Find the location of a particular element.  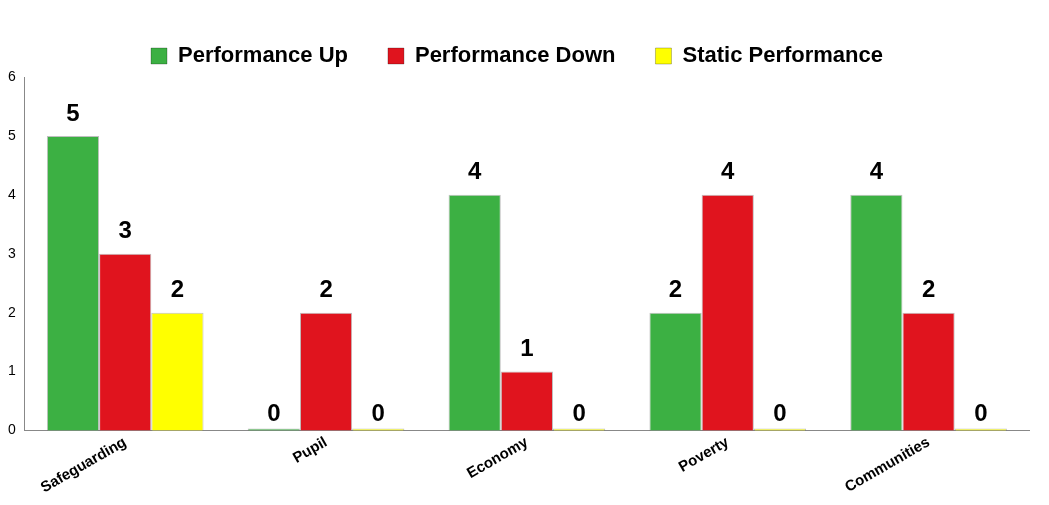

y-tick-label: 6 is located at coordinates (11, 75).